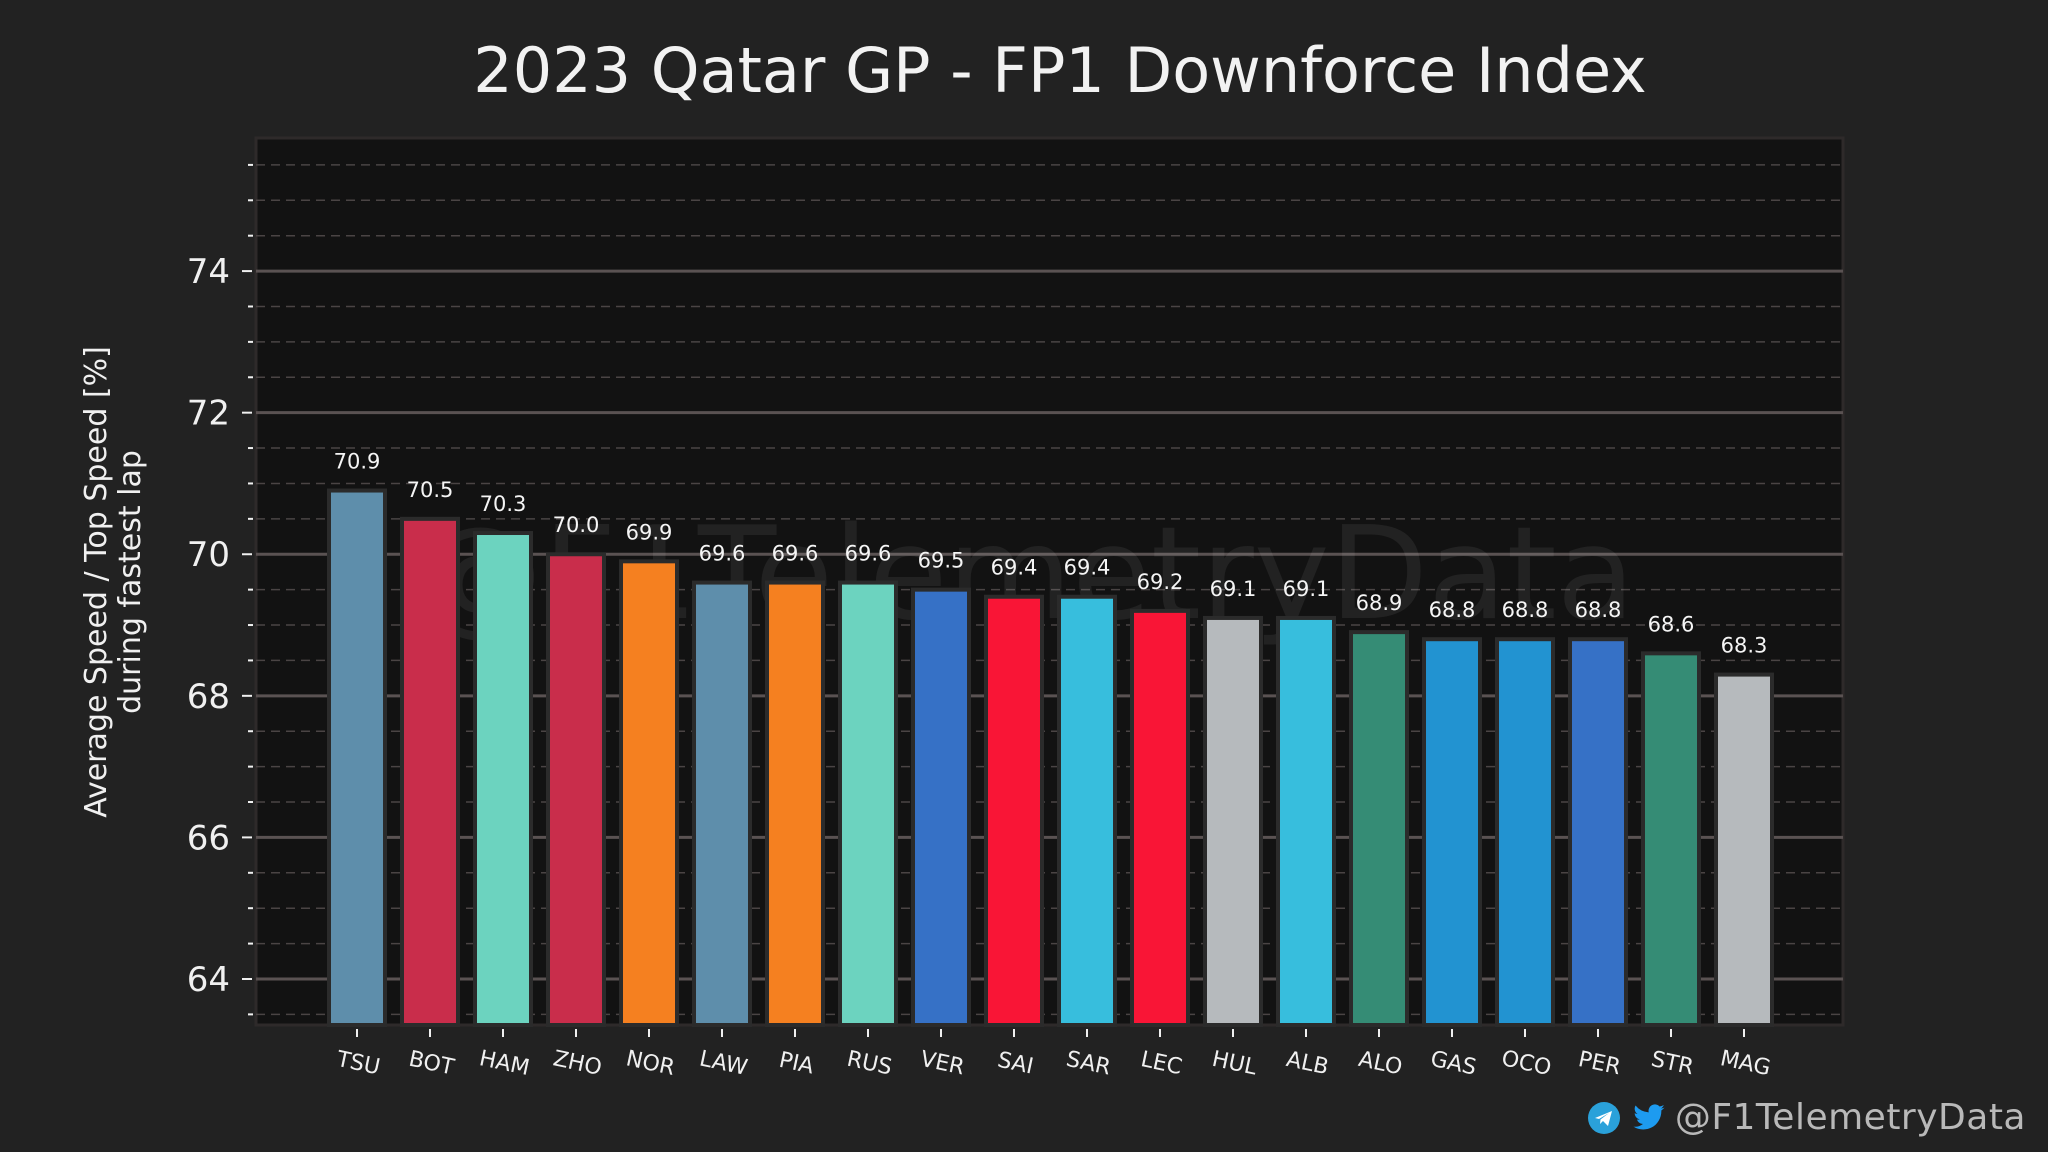 The height and width of the screenshot is (1152, 2048). What do you see at coordinates (220, 589) in the screenshot?
I see `y-axis: 64 66 68 70 72 74` at bounding box center [220, 589].